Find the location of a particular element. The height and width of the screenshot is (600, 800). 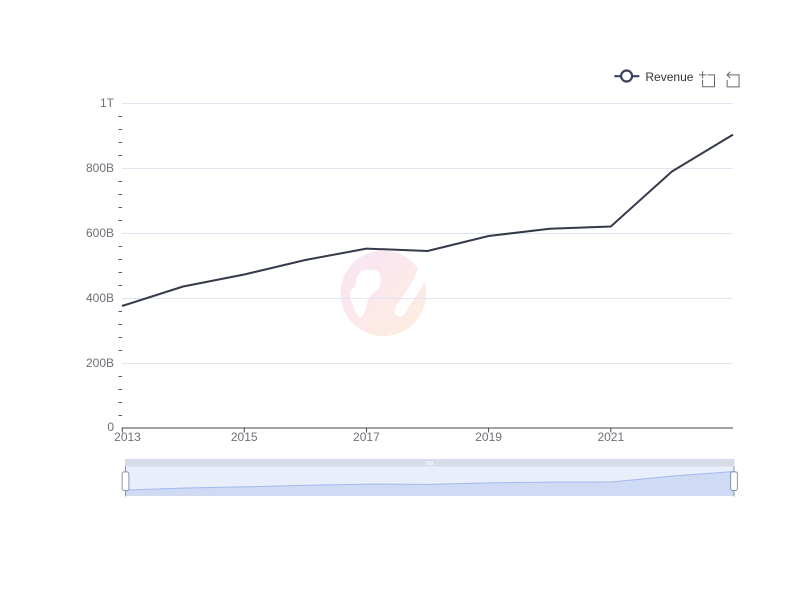

svg-text: 2021 is located at coordinates (610, 437).